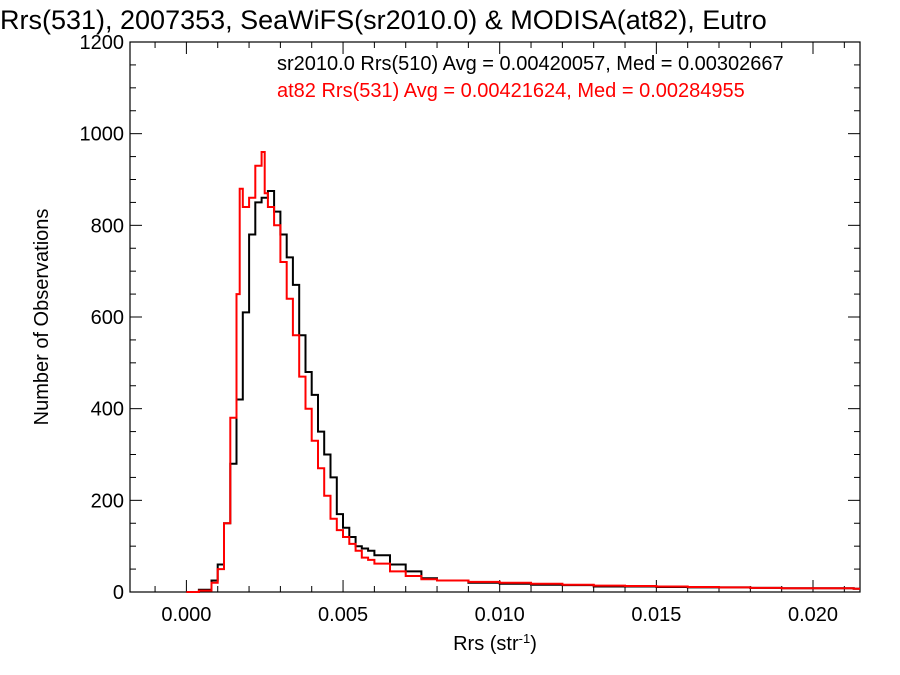 The height and width of the screenshot is (675, 900). Describe the element at coordinates (656, 615) in the screenshot. I see `x-tick-label: 0.015` at that location.